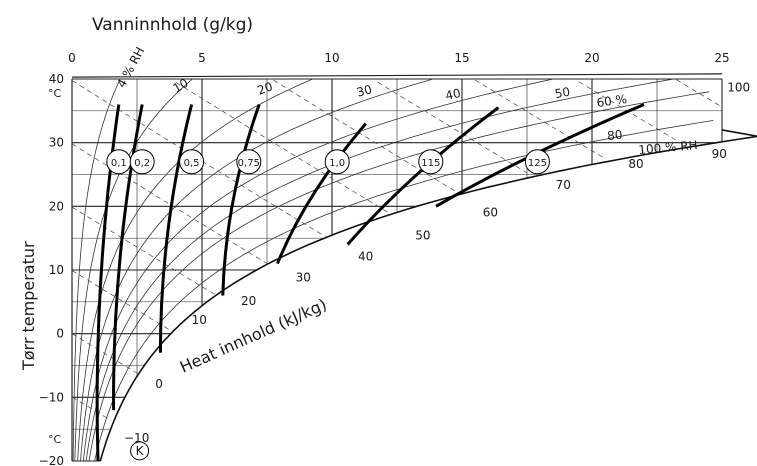 The height and width of the screenshot is (466, 757). What do you see at coordinates (738, 88) in the screenshot?
I see `enthalpy-label: 100` at bounding box center [738, 88].